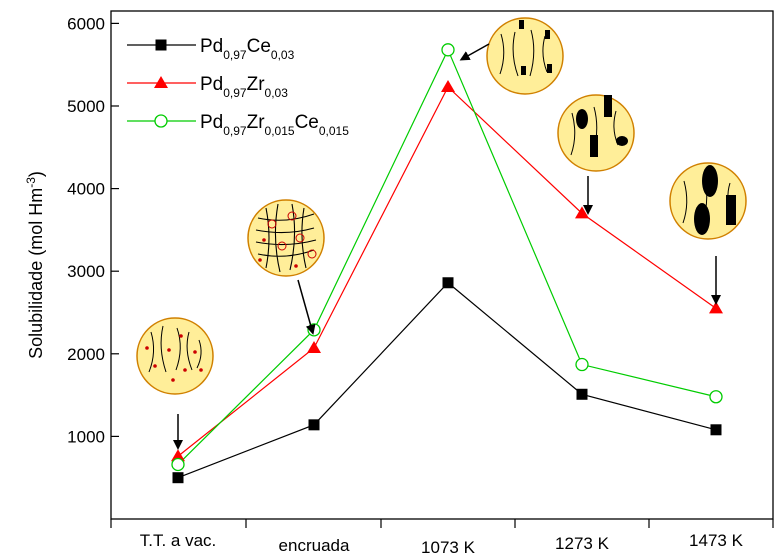 Image resolution: width=775 pixels, height=559 pixels. I want to click on legend-label: Pd0,97Ce0,03, so click(247, 49).